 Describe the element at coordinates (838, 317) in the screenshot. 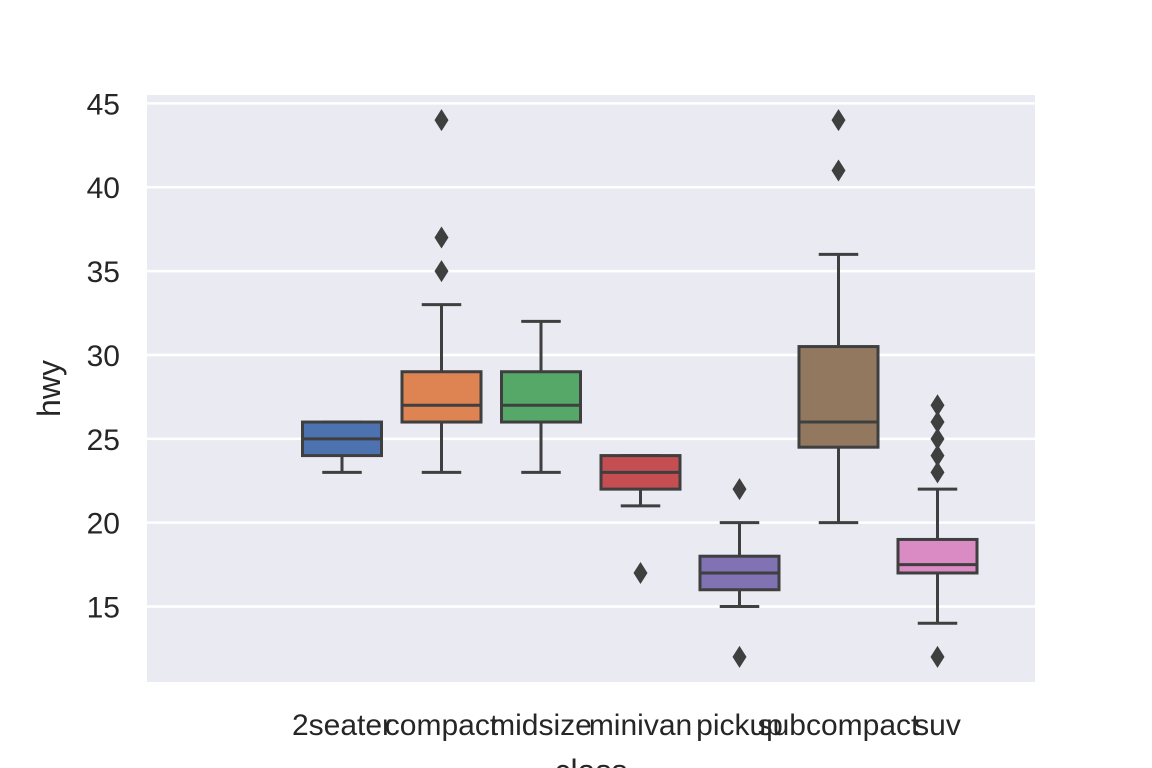

I see `box-subcompact` at that location.